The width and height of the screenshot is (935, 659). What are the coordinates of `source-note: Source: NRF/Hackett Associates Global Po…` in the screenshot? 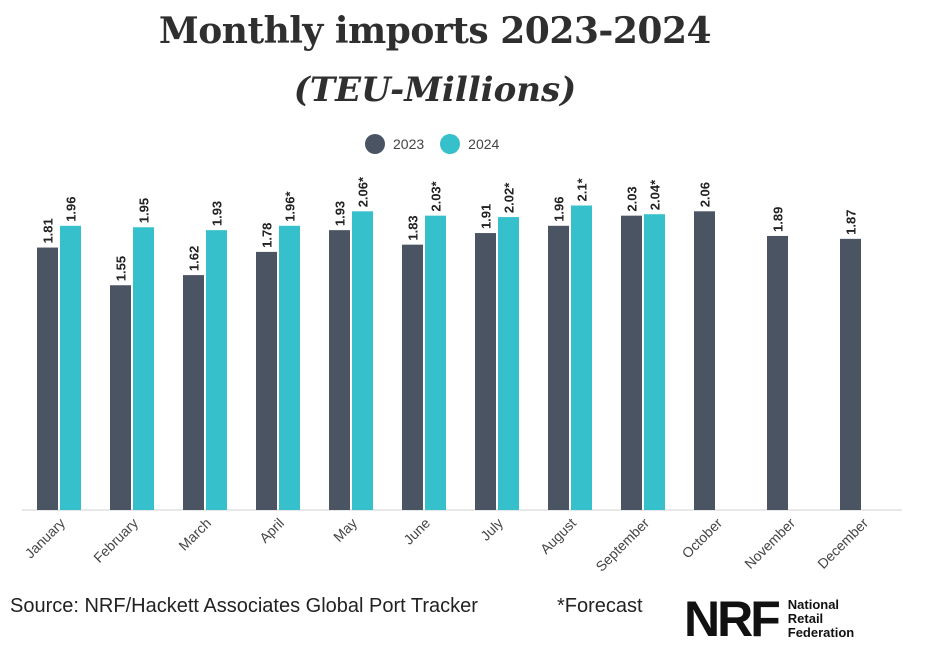 It's located at (244, 606).